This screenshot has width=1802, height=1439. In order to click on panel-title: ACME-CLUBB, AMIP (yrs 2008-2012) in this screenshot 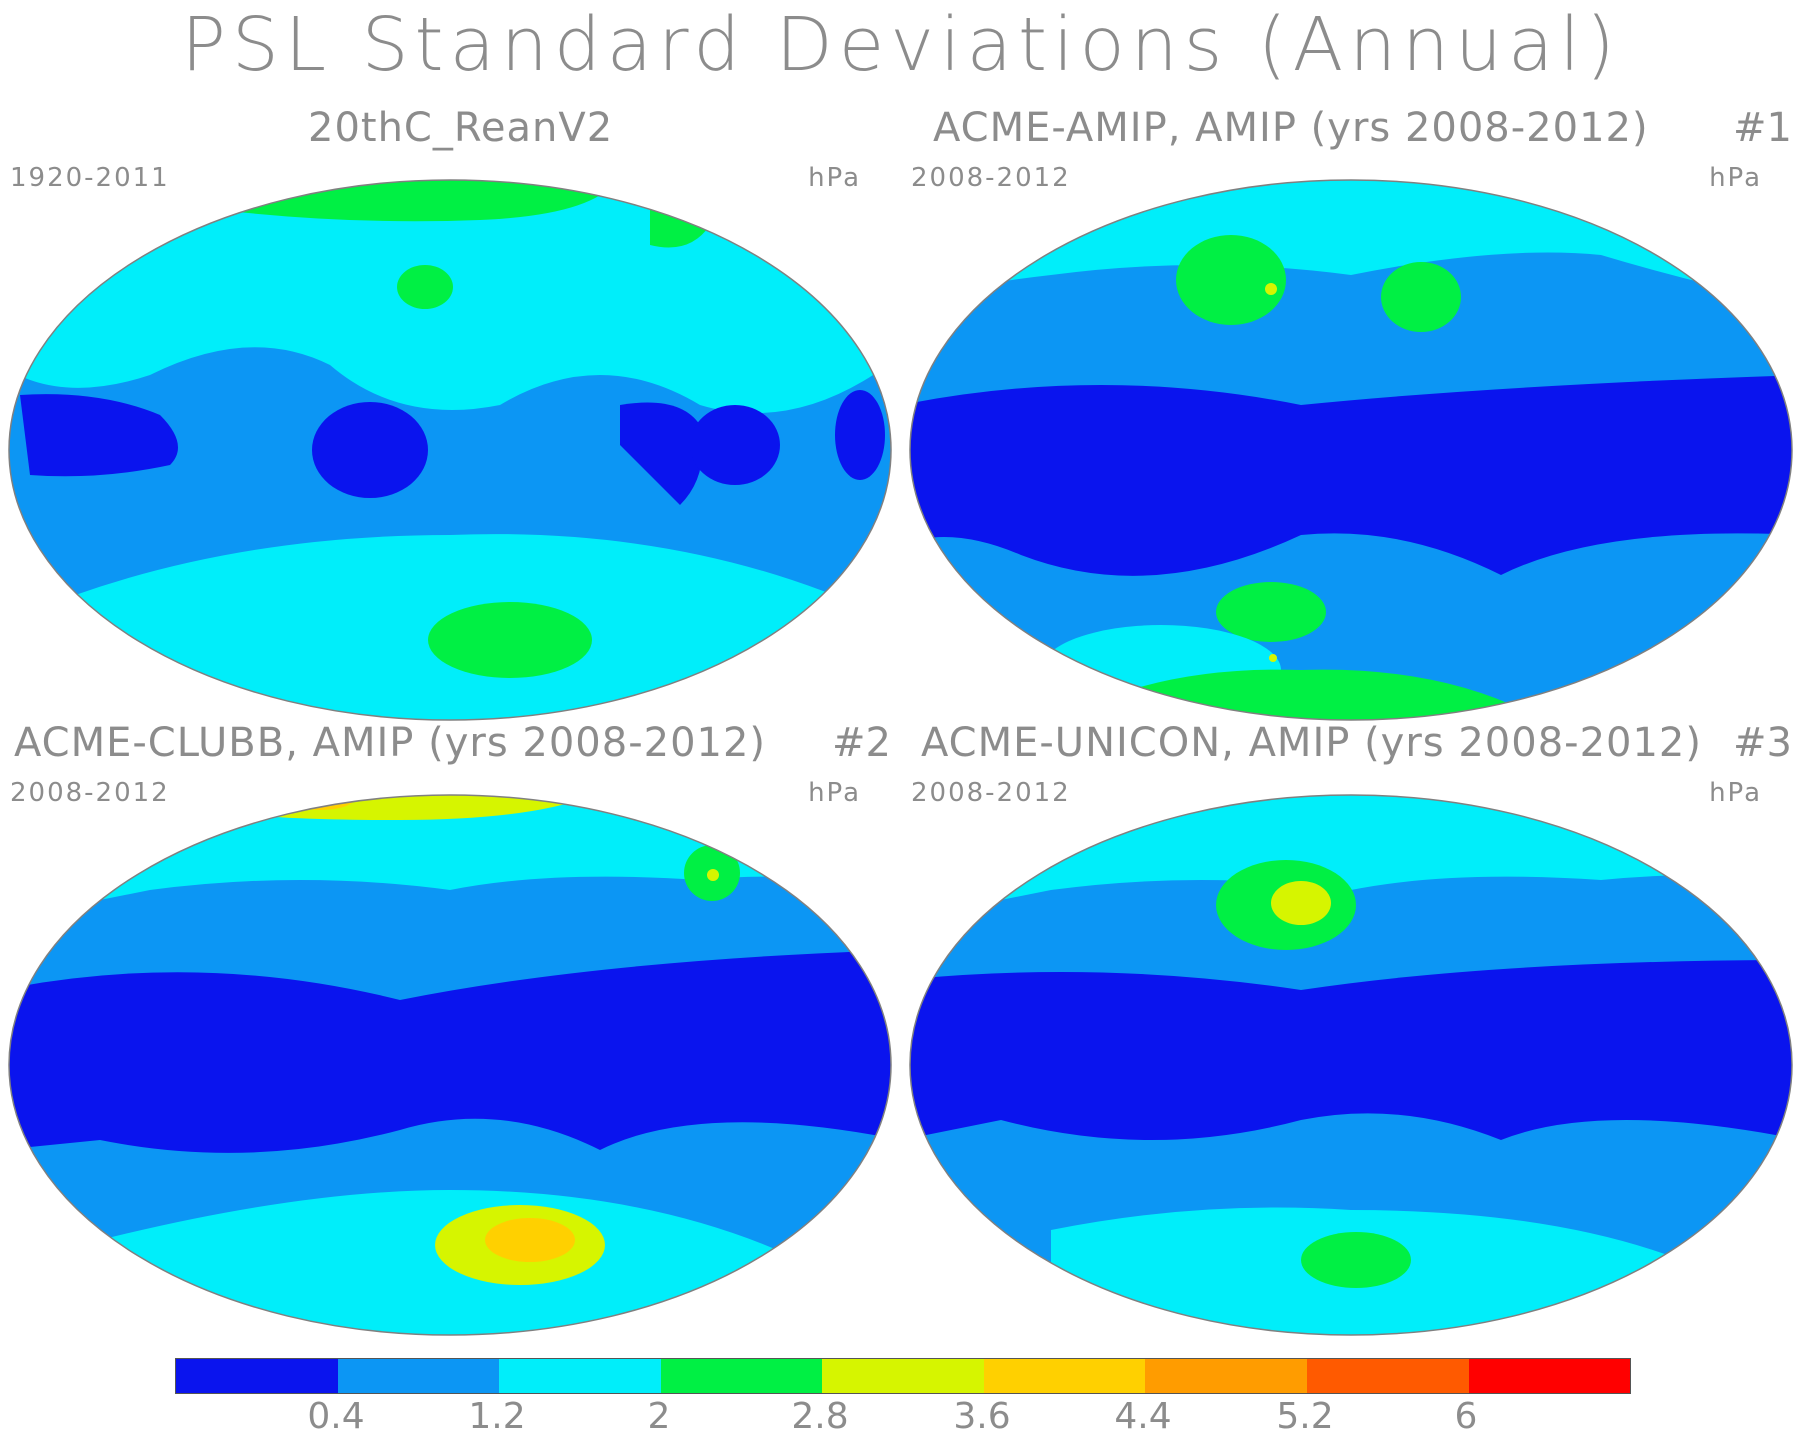, I will do `click(390, 743)`.